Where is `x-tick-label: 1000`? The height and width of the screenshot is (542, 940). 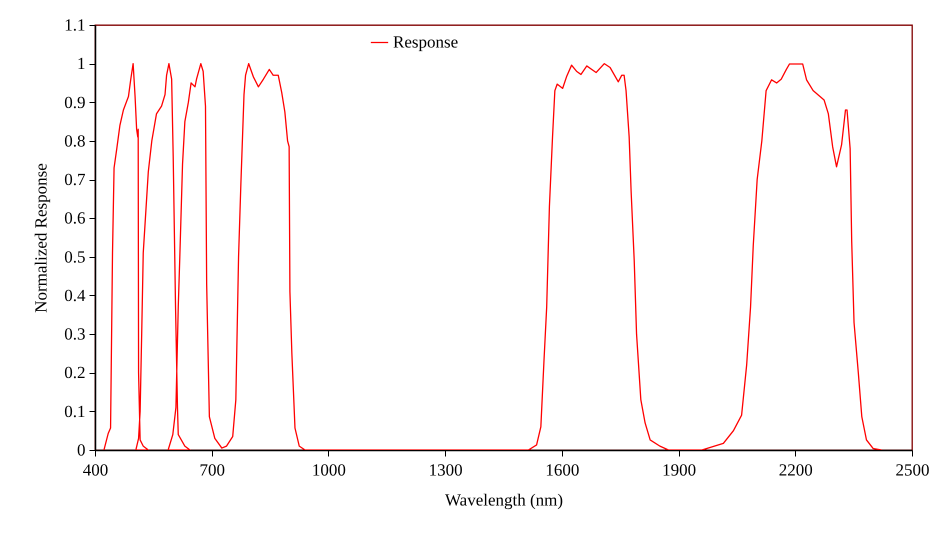
x-tick-label: 1000 is located at coordinates (329, 470).